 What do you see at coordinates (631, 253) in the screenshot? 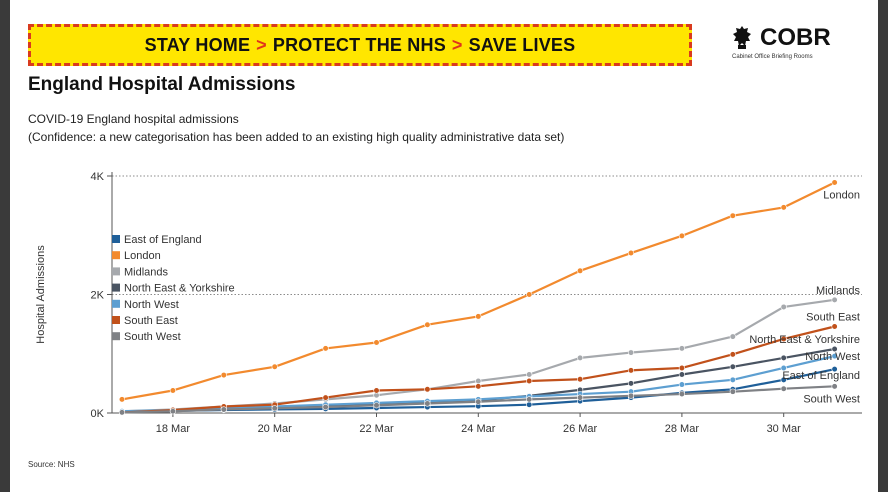
I see `data-point-london-27-mar` at bounding box center [631, 253].